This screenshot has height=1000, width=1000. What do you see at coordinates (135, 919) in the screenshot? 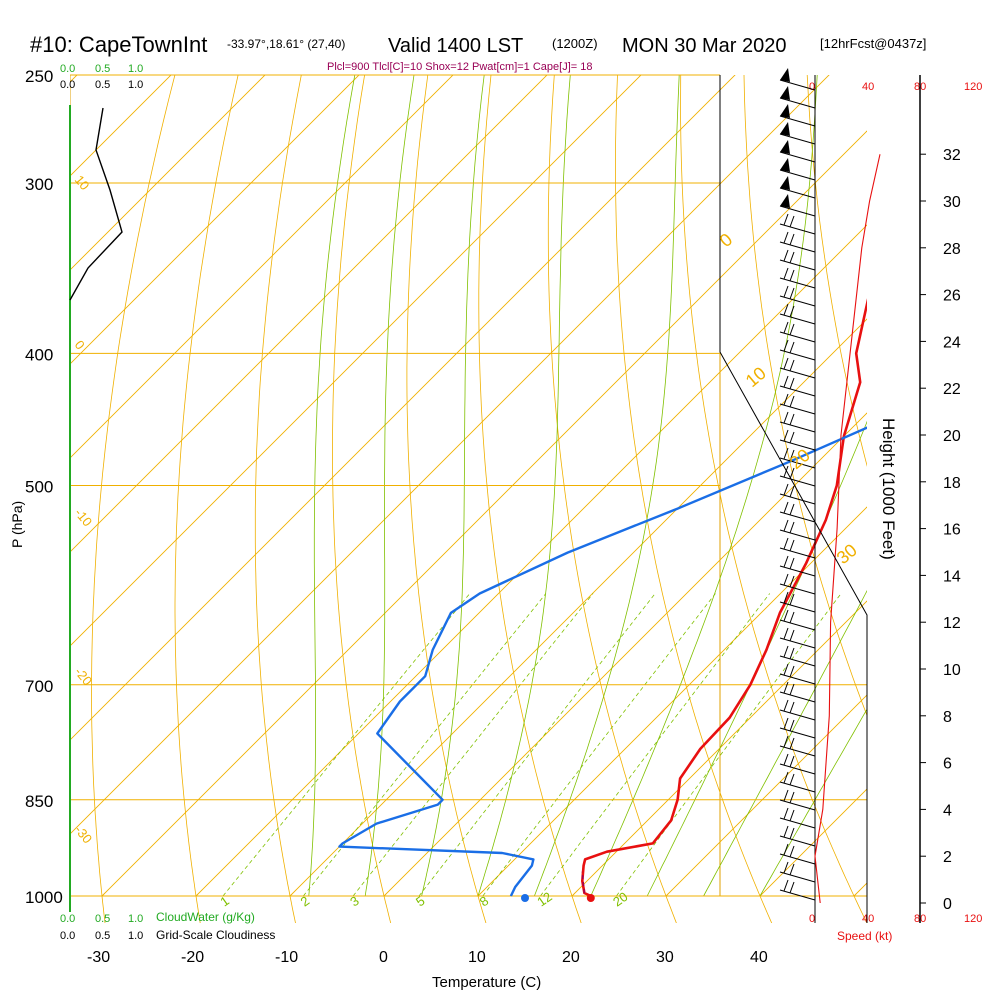
I see `cloud-scale-bottom-green: 1.0` at bounding box center [135, 919].